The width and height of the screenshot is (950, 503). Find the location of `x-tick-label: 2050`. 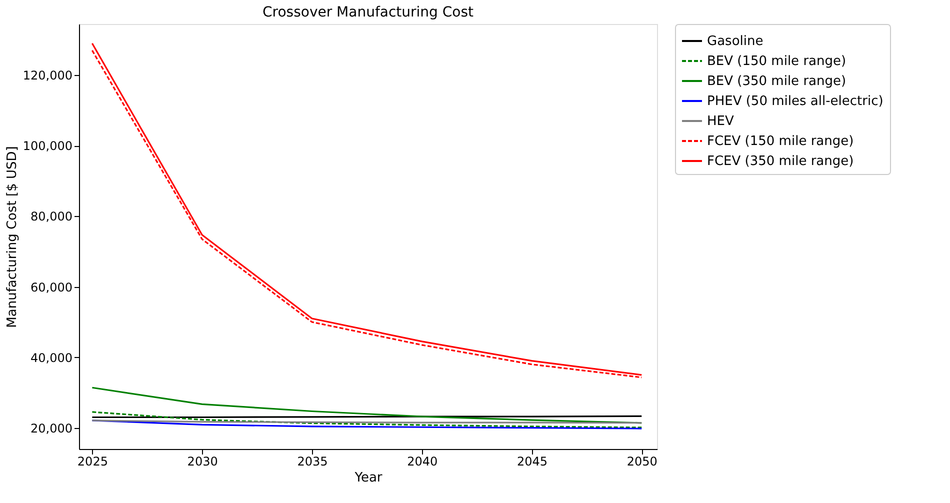

x-tick-label: 2050 is located at coordinates (642, 461).